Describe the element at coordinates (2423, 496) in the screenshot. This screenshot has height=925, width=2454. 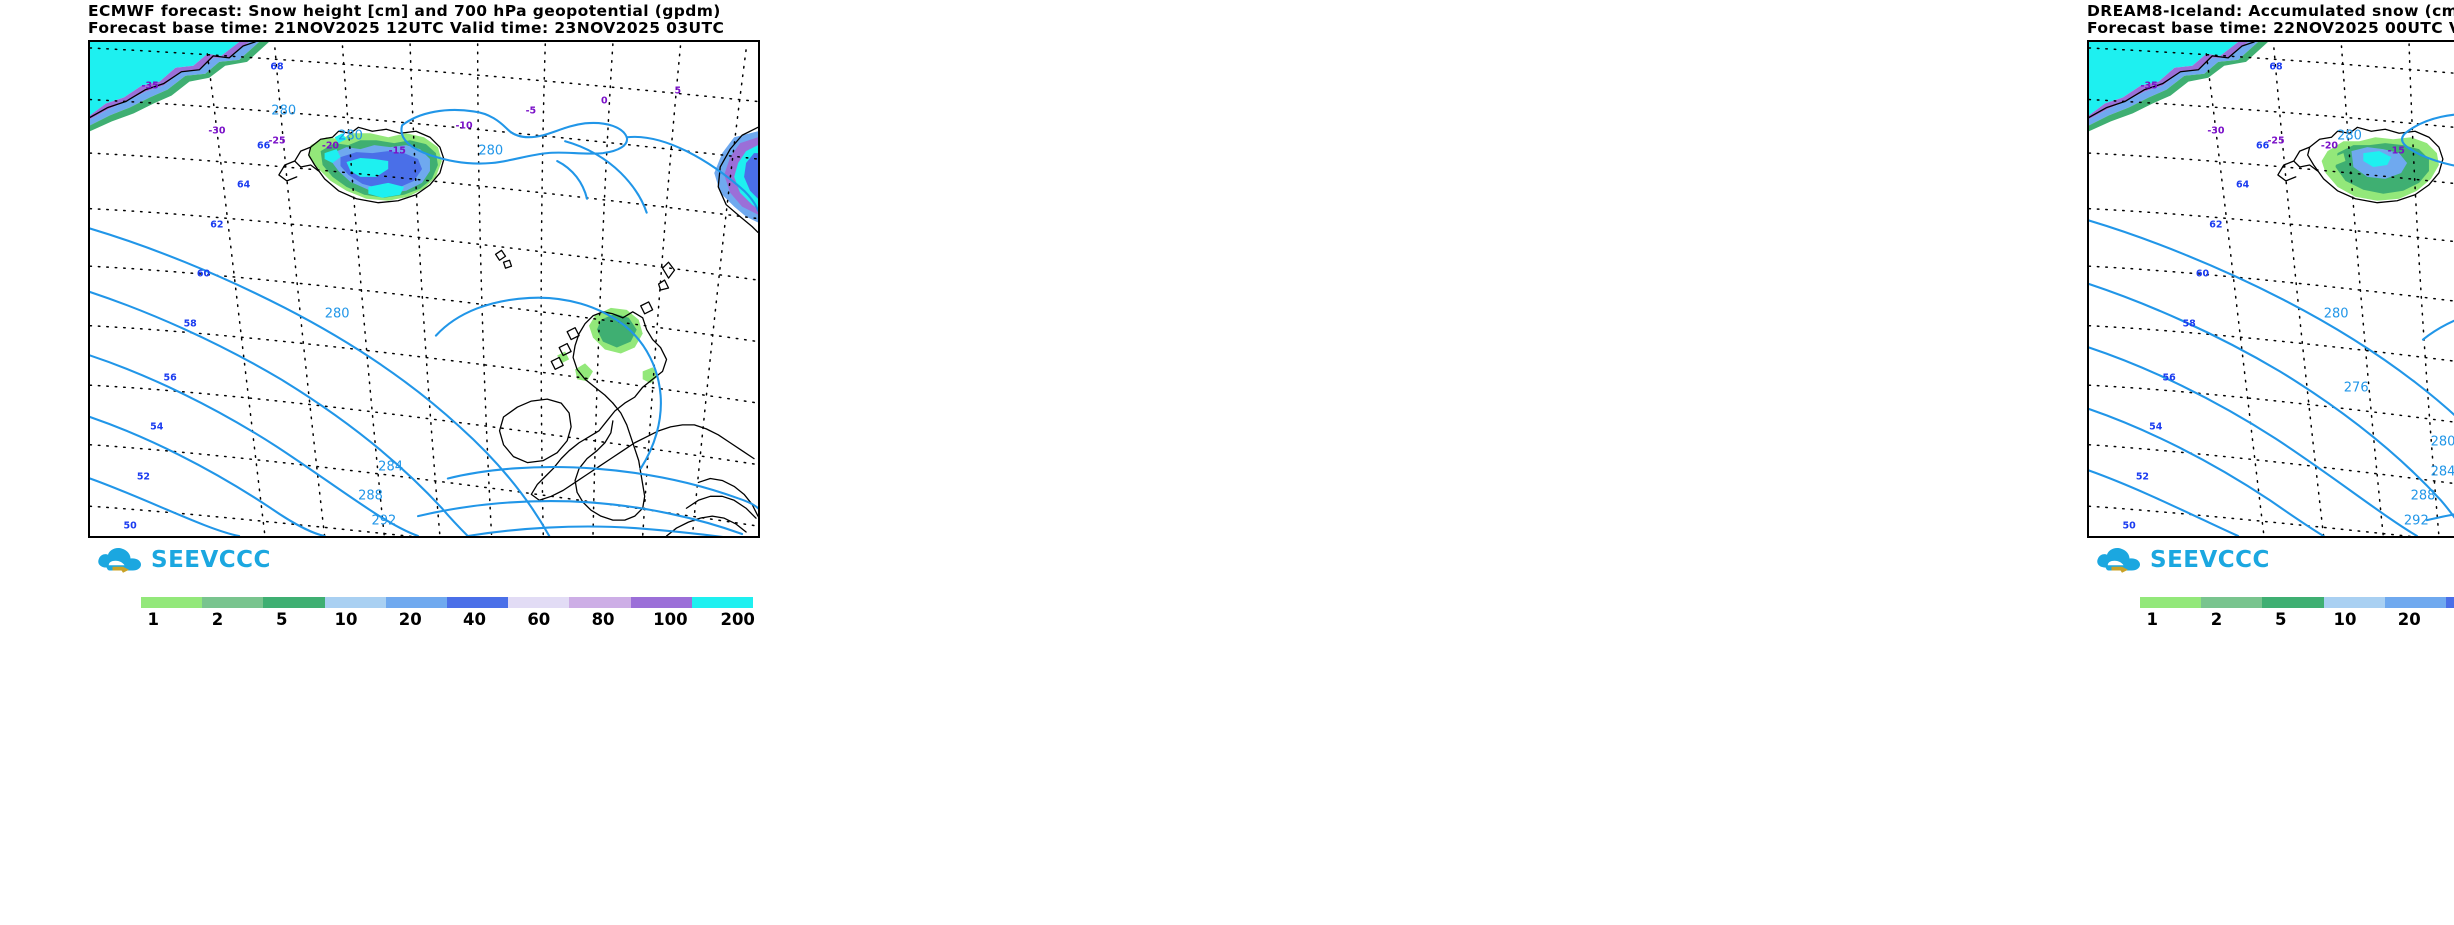
I see `contour-label: 288` at that location.